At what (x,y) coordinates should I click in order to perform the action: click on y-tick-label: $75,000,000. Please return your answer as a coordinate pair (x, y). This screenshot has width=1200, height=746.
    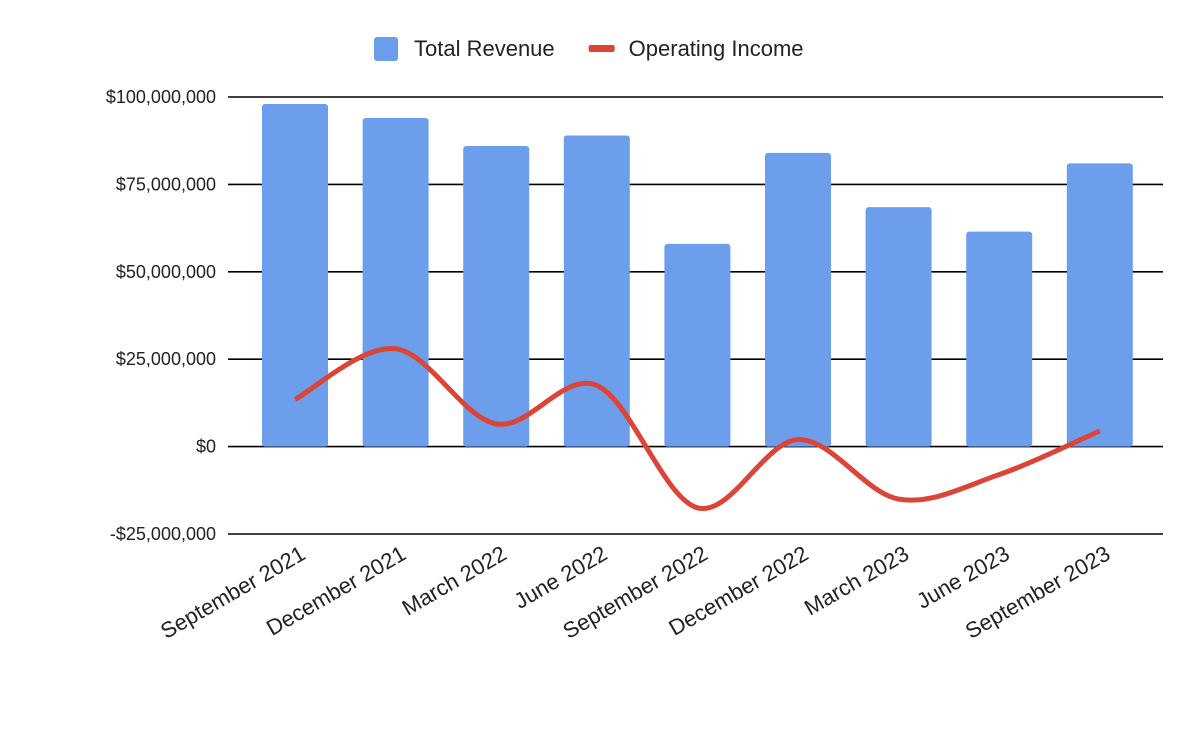
    Looking at the image, I should click on (166, 184).